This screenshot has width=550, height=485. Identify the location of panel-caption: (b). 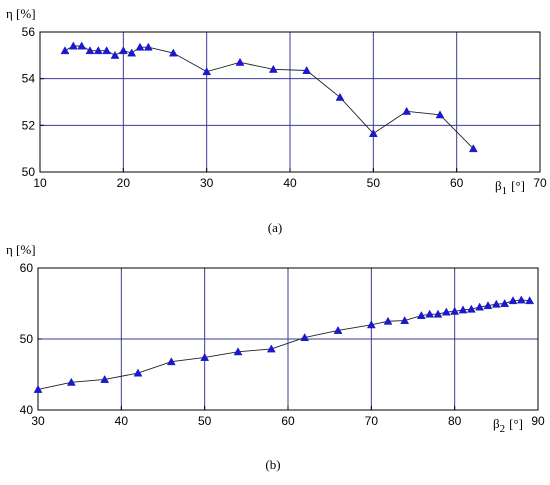
(272, 464).